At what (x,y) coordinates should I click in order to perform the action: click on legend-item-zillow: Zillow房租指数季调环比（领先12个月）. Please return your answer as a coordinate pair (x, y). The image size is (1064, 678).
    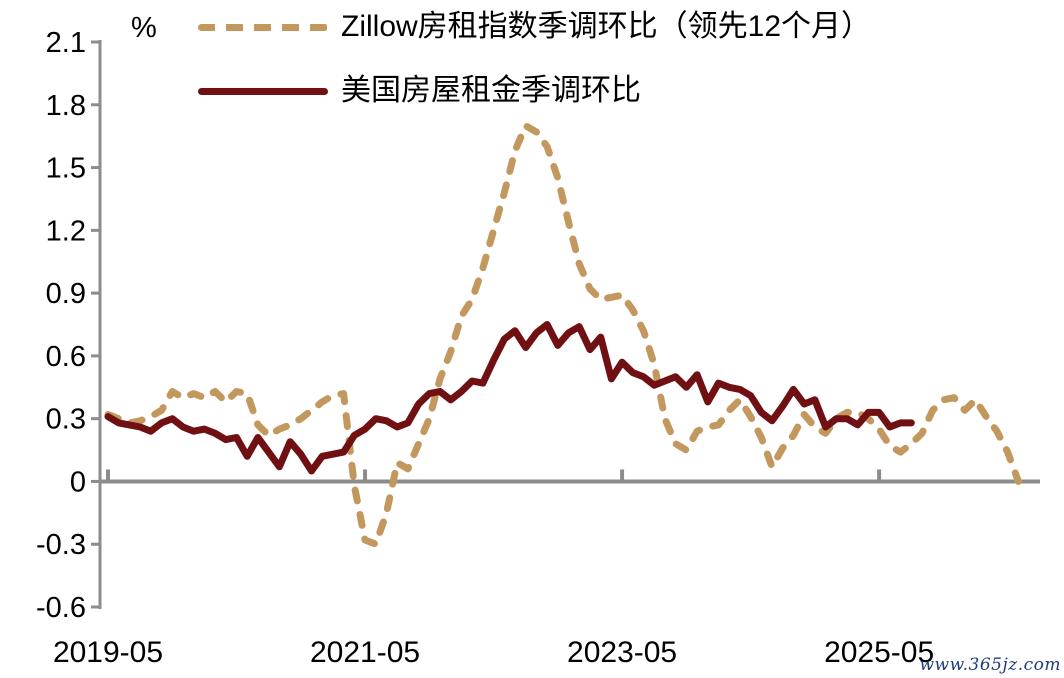
    Looking at the image, I should click on (534, 27).